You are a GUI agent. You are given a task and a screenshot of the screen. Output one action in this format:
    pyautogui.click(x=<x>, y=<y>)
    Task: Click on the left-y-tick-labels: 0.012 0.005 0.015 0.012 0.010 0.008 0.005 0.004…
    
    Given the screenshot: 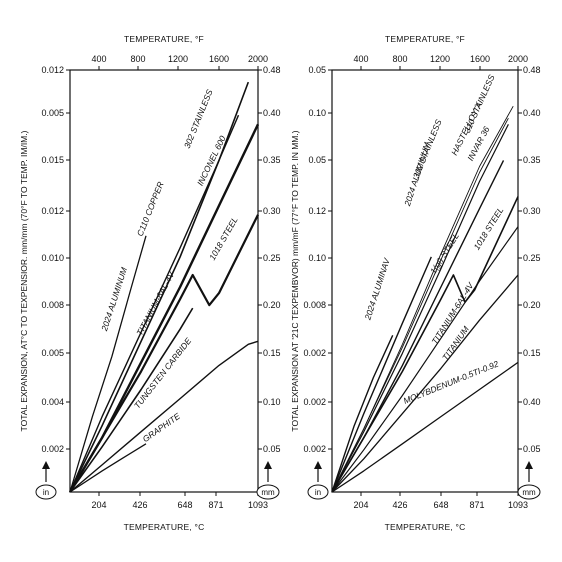 What is the action you would take?
    pyautogui.click(x=55, y=259)
    